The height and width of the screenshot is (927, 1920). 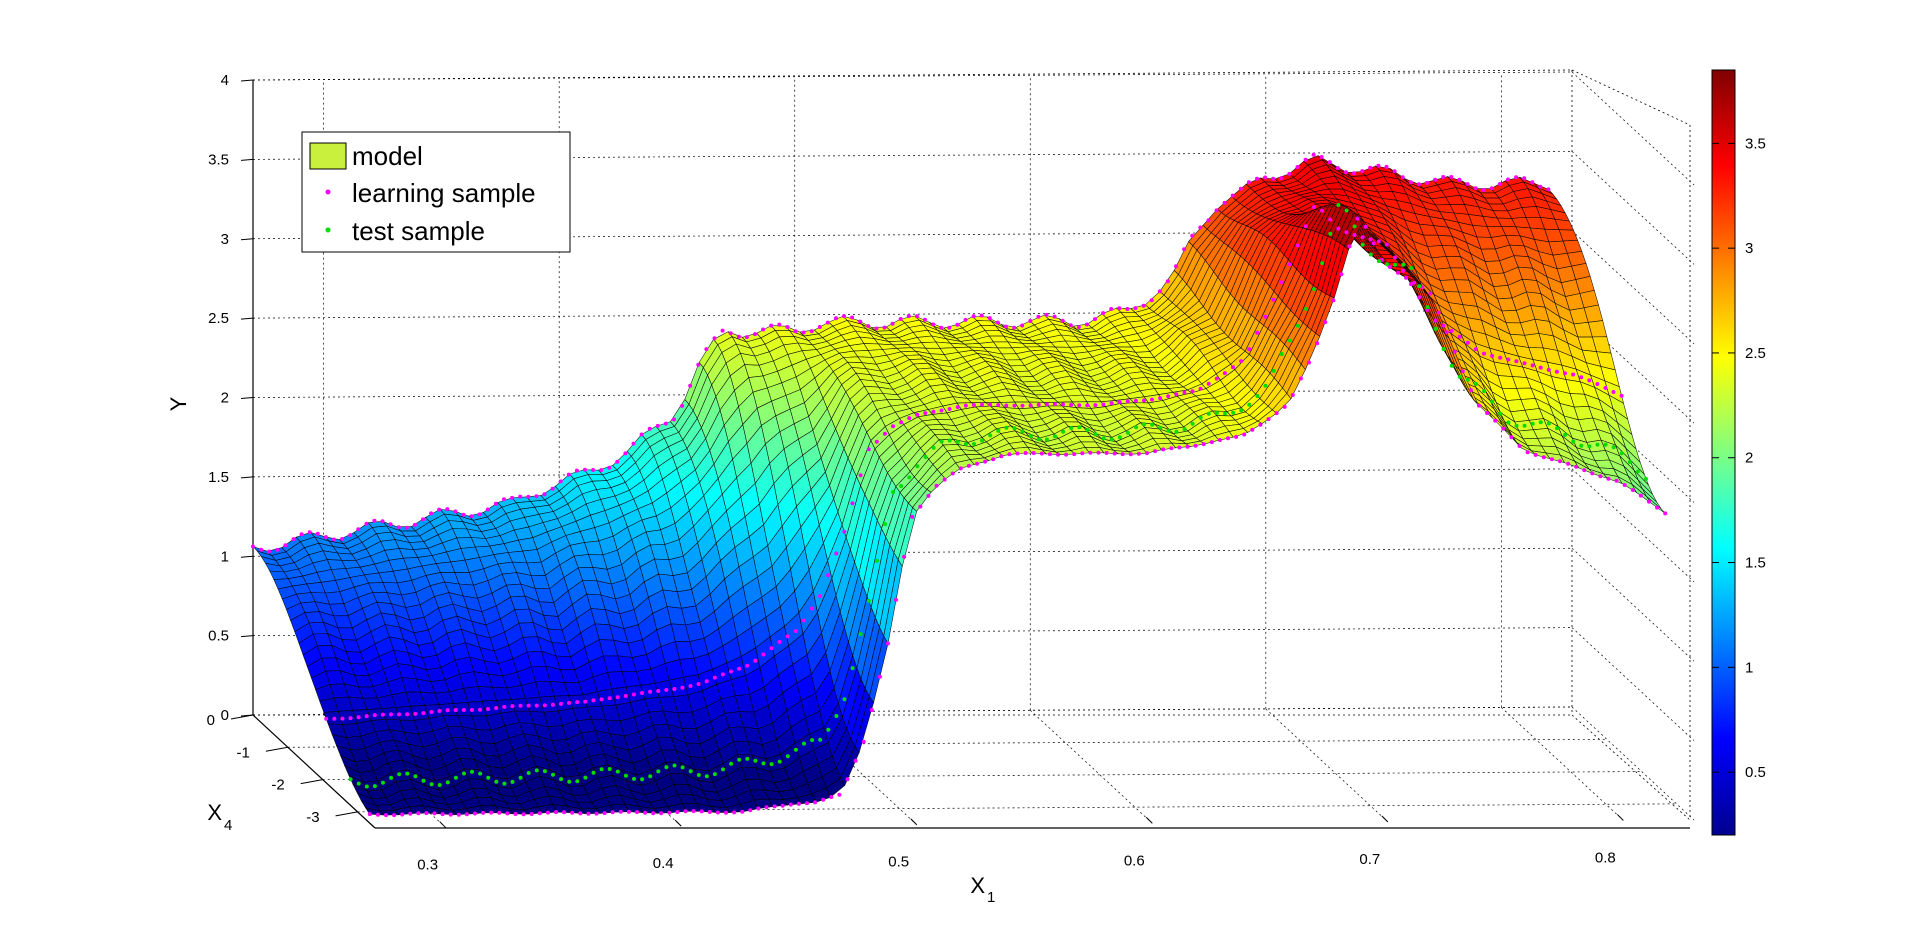 I want to click on legend-learning-marker, so click(x=328, y=192).